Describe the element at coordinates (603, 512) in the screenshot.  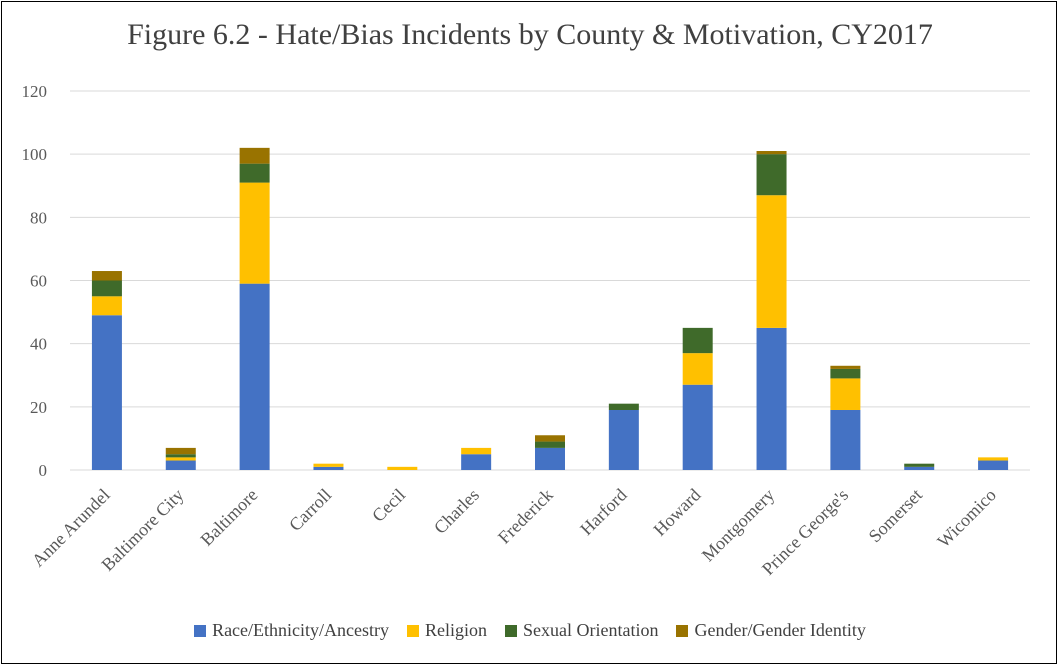
I see `x-tick-label: Harford` at that location.